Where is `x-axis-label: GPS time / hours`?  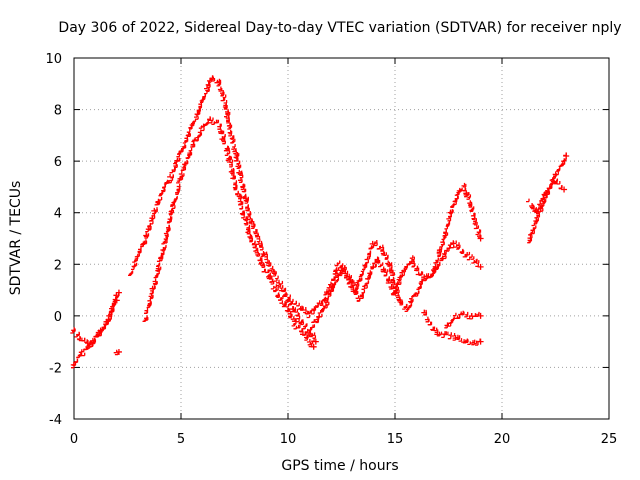 x-axis-label: GPS time / hours is located at coordinates (339, 466).